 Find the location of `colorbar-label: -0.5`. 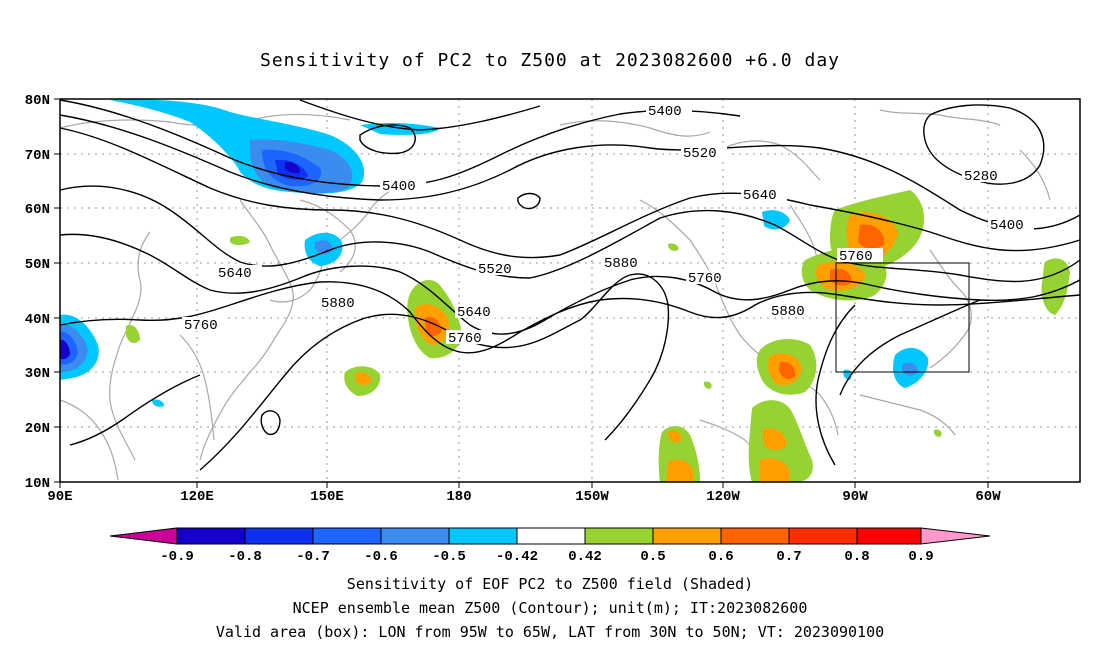

colorbar-label: -0.5 is located at coordinates (449, 557).